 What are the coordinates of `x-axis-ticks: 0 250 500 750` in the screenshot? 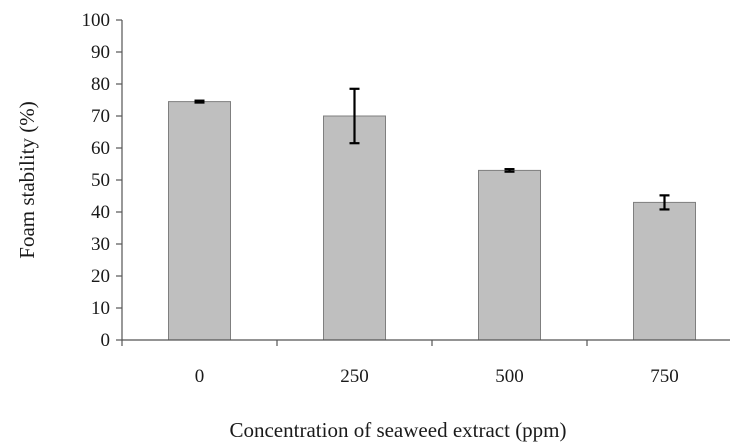 It's located at (400, 363).